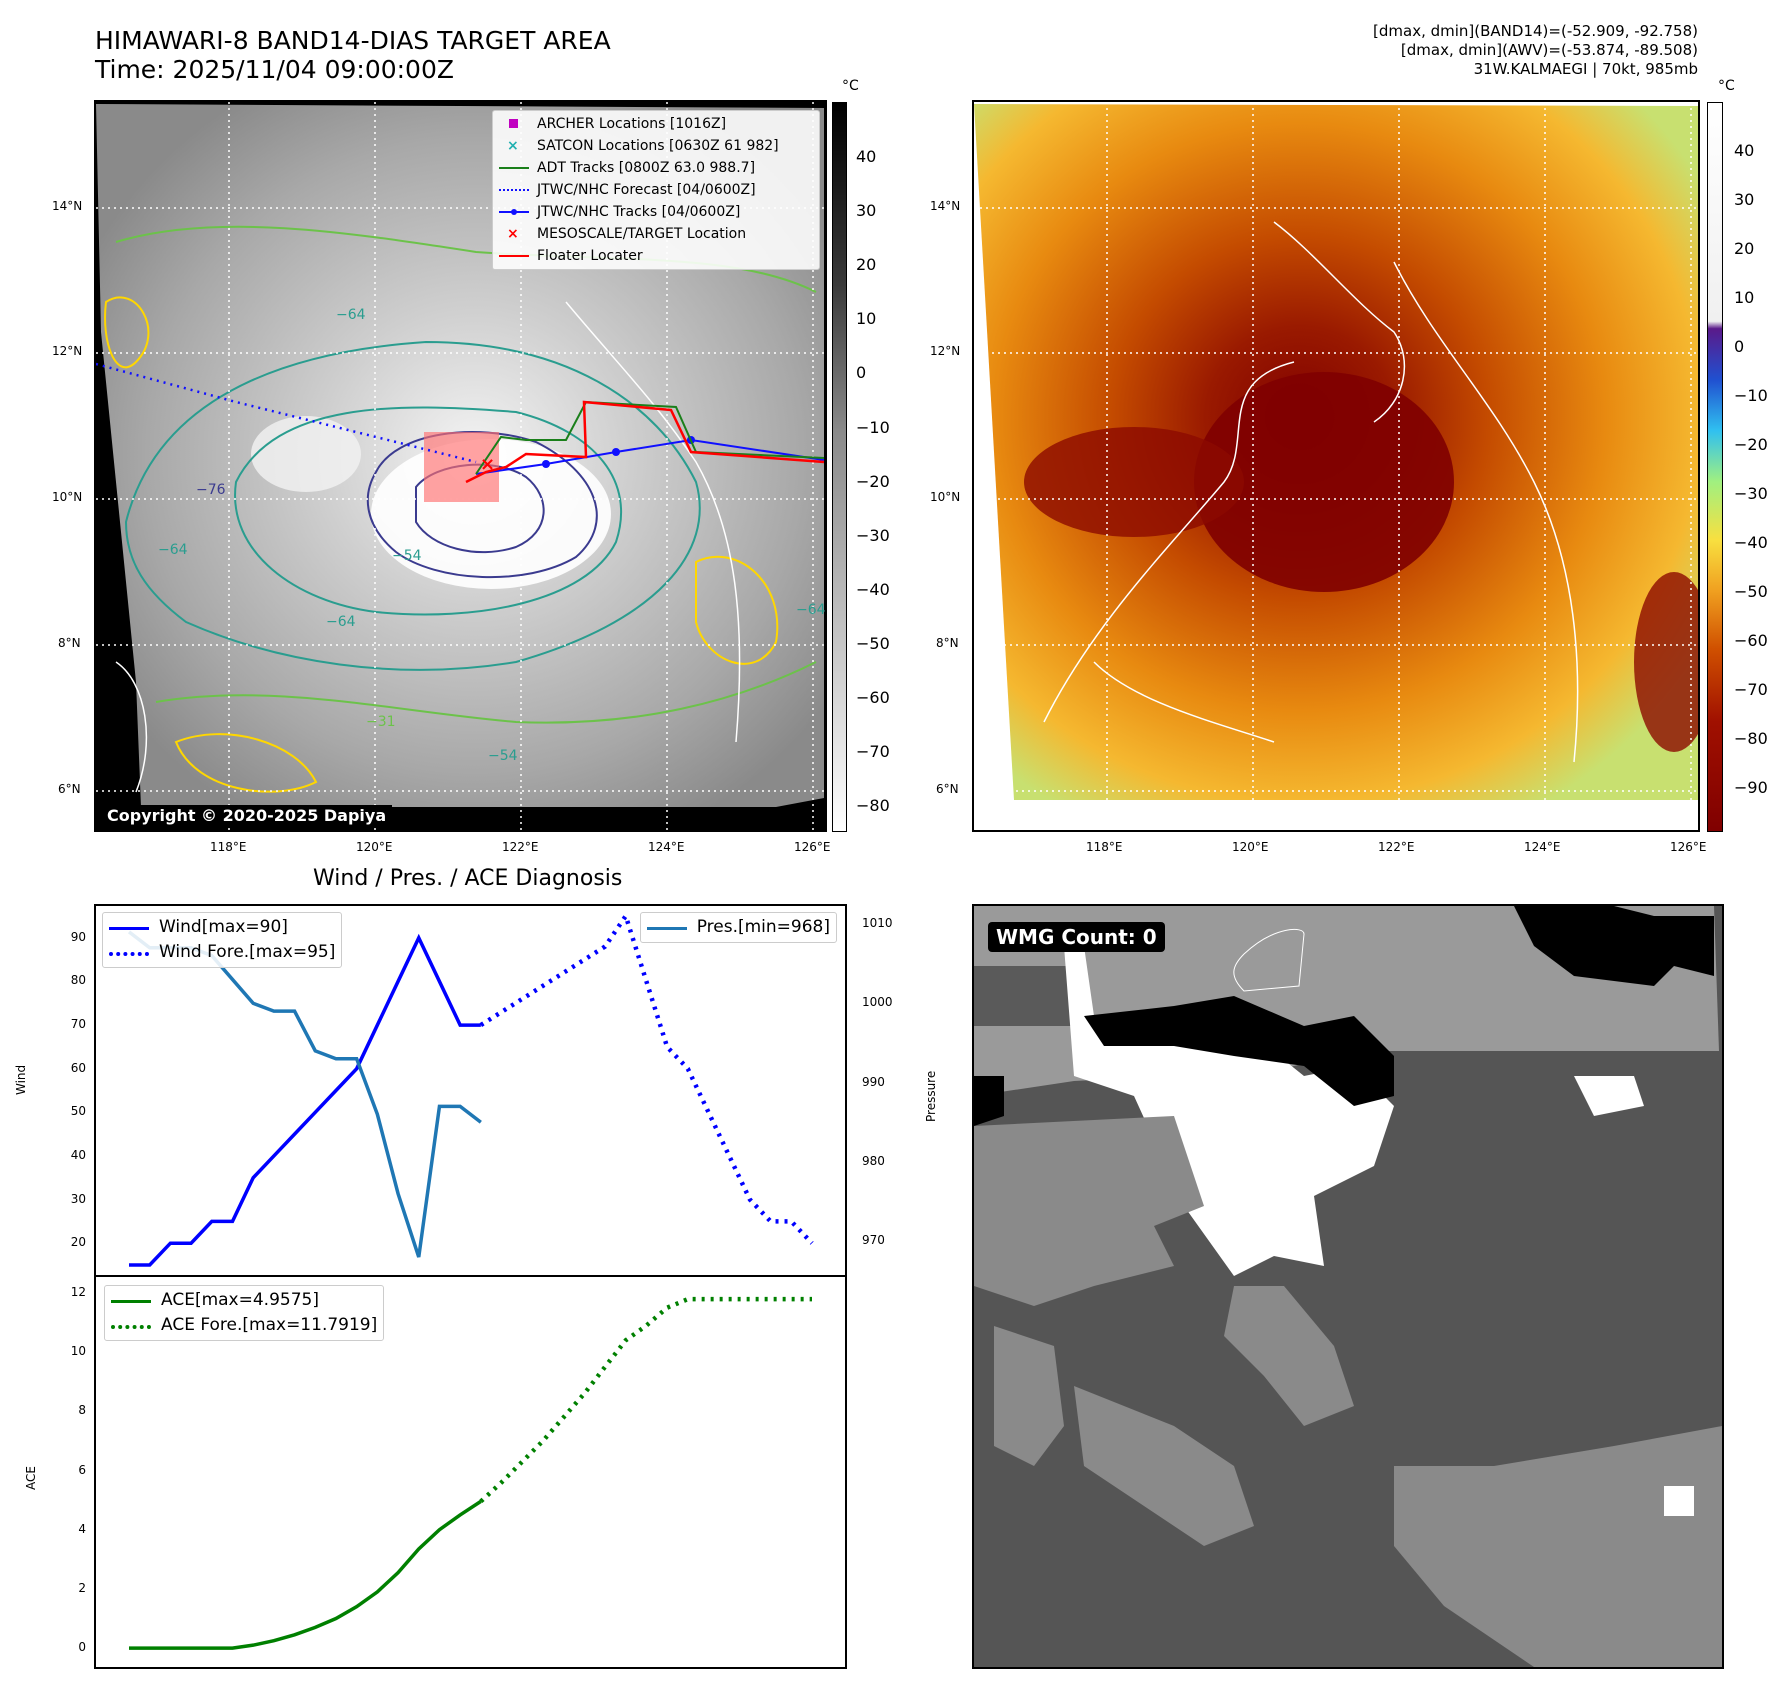 This screenshot has width=1788, height=1690. What do you see at coordinates (353, 40) in the screenshot?
I see `ir-title-line1: HIMAWARI-8 BAND14-DIAS TARGET AREA` at bounding box center [353, 40].